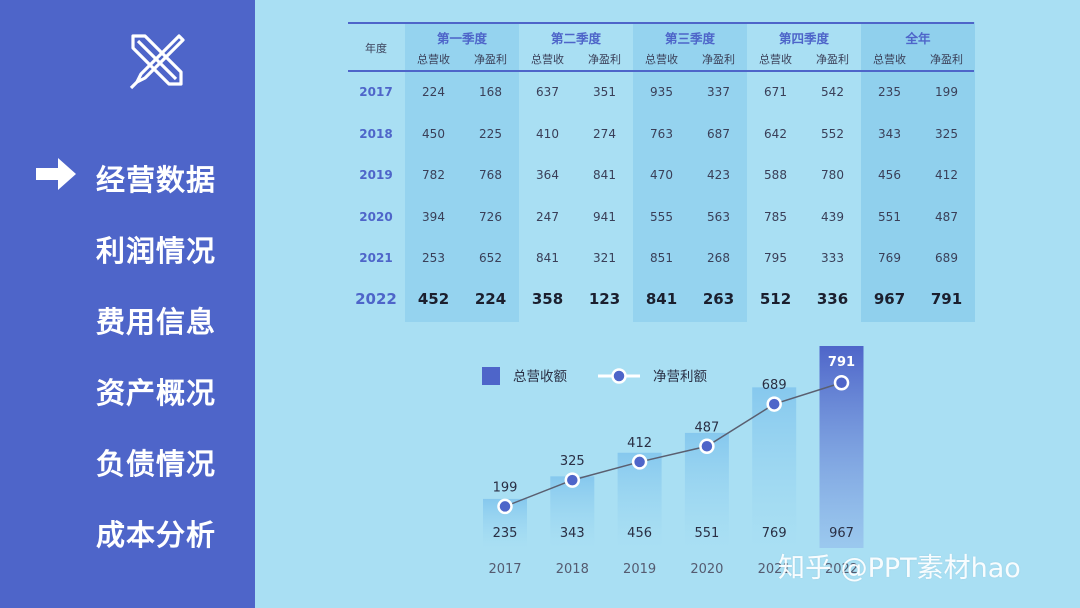  Describe the element at coordinates (661, 134) in the screenshot. I see `table-cell: 763` at that location.